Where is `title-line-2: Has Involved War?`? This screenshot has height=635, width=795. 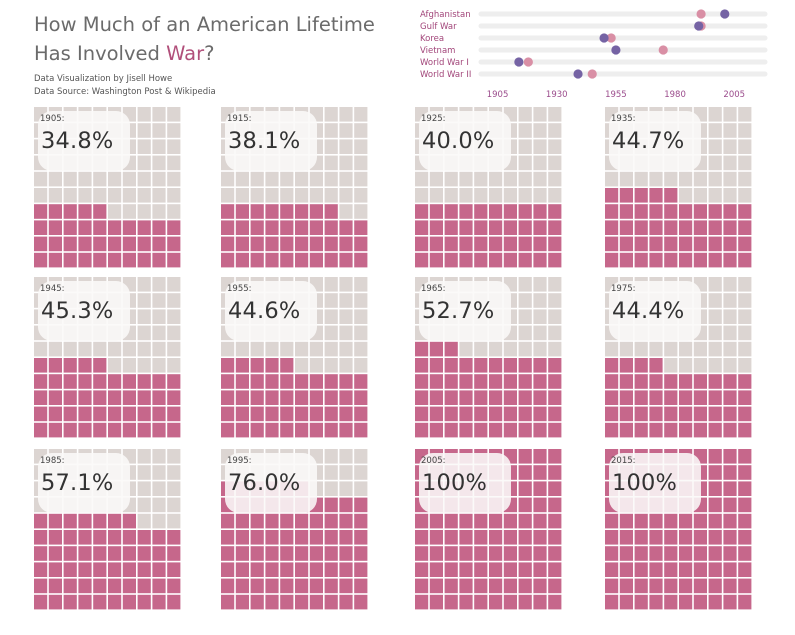 title-line-2: Has Involved War? is located at coordinates (204, 53).